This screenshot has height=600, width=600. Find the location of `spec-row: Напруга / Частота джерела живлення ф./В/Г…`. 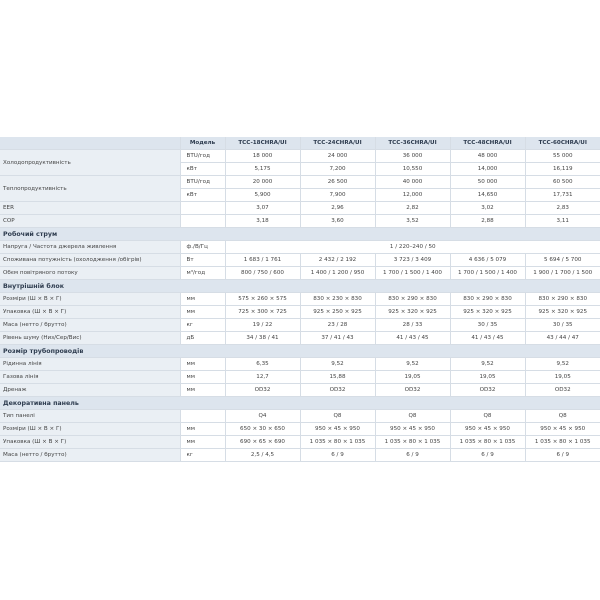

spec-row: Напруга / Частота джерела живлення ф./В/Г… is located at coordinates (300, 247).